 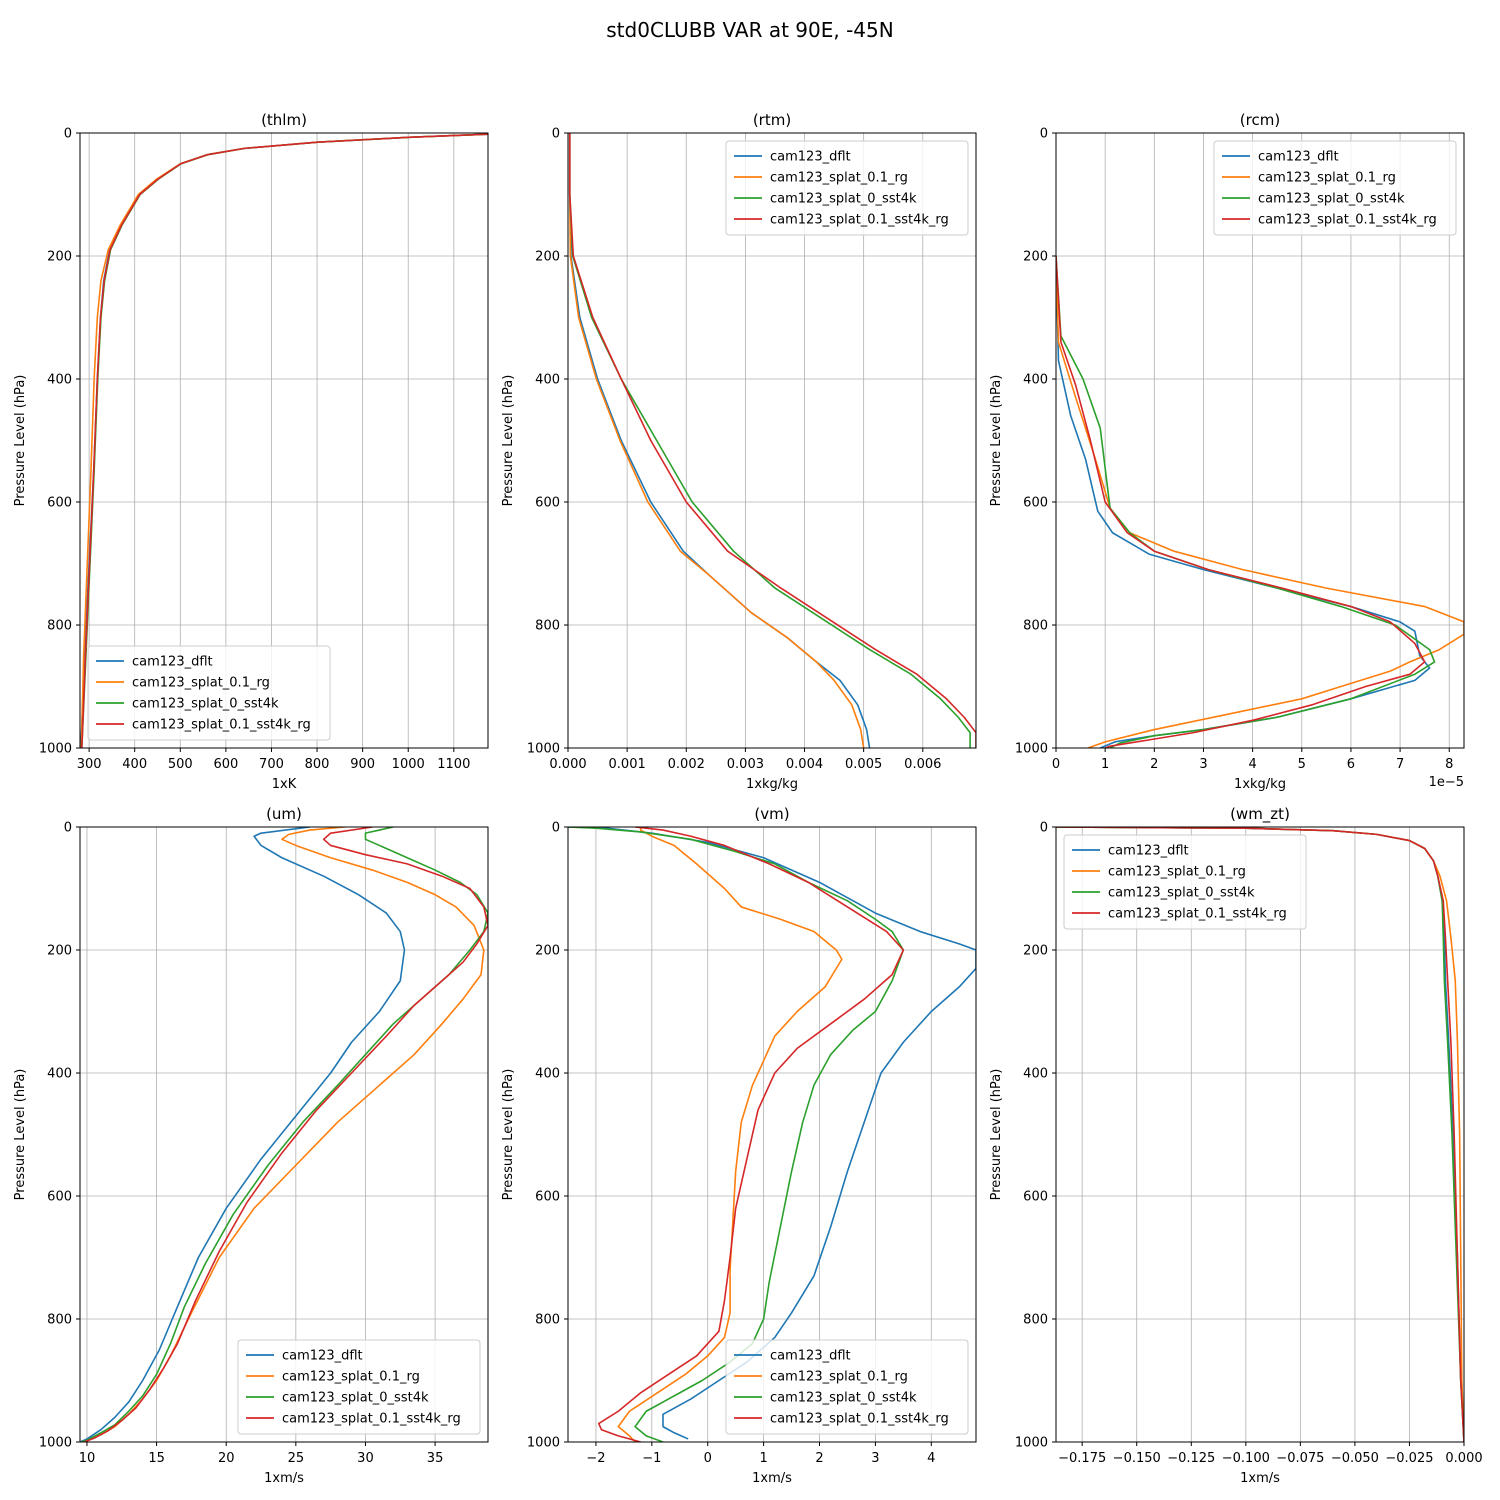 I want to click on x-tick-label: 6, so click(x=1351, y=764).